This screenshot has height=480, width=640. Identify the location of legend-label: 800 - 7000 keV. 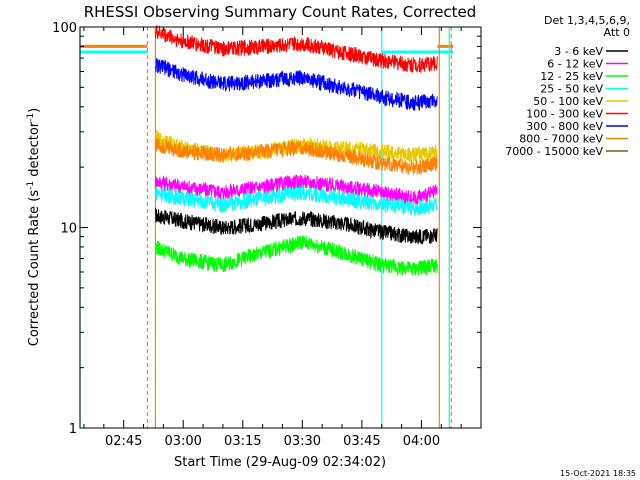
(561, 139).